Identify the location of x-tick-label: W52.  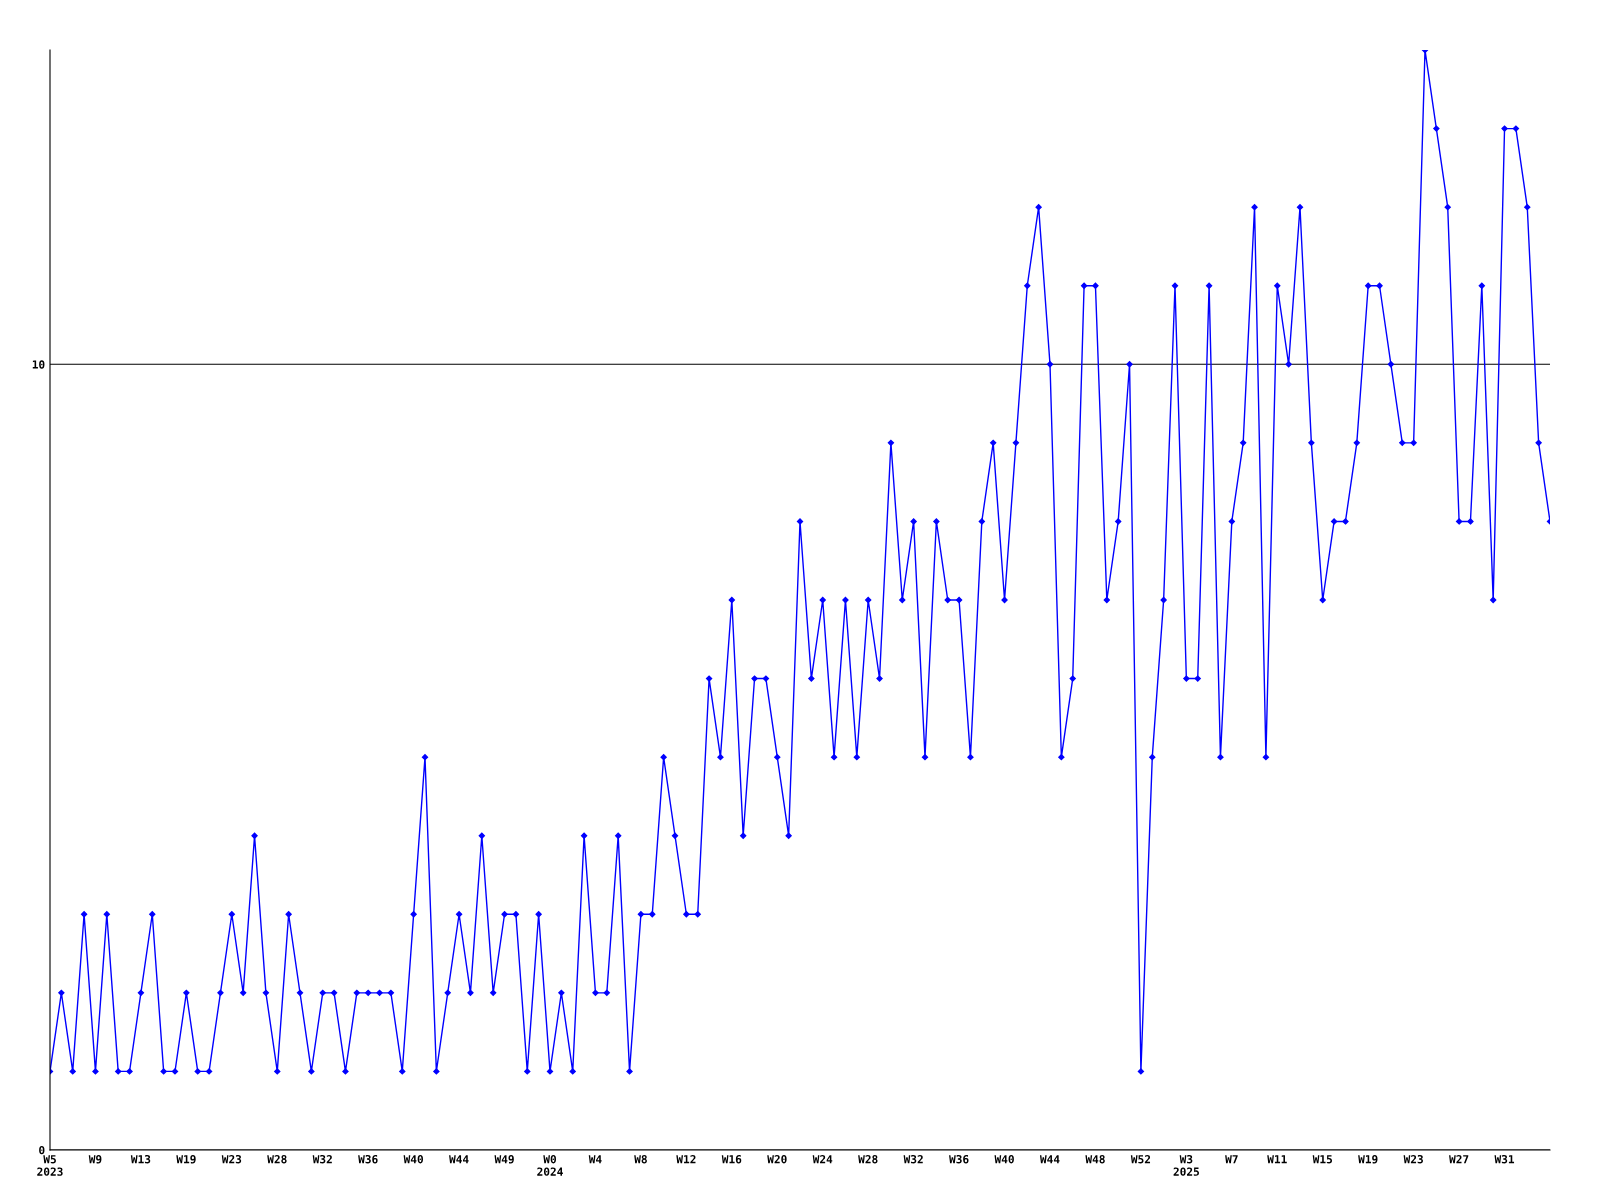
(1140, 1159).